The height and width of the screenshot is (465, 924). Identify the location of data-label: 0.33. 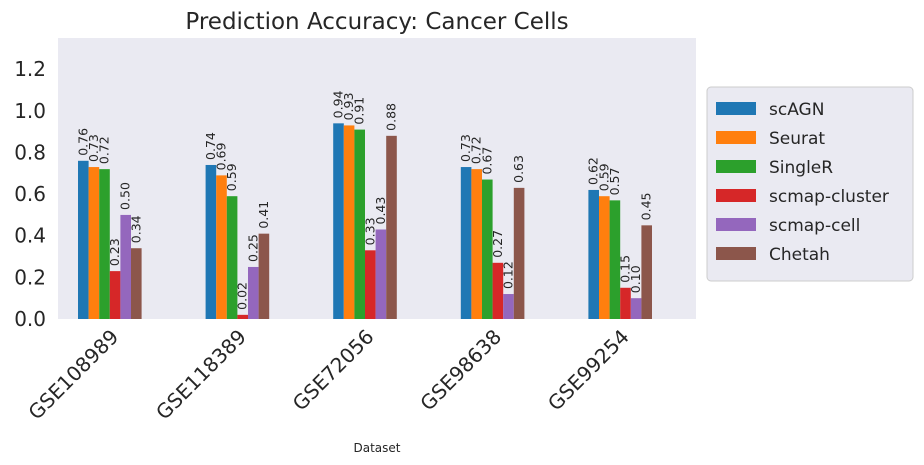
(369, 231).